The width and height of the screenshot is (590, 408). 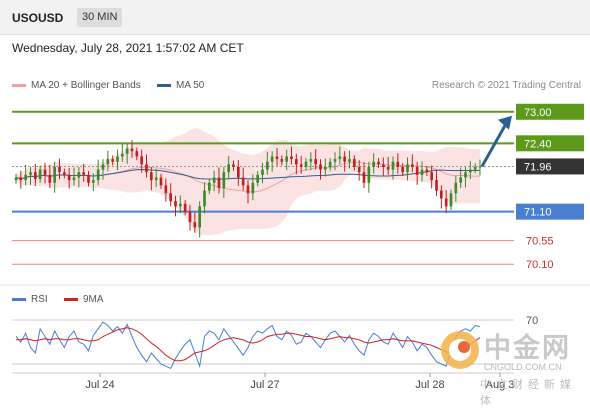 I want to click on timeframe-badge: 30 MIN, so click(x=100, y=17).